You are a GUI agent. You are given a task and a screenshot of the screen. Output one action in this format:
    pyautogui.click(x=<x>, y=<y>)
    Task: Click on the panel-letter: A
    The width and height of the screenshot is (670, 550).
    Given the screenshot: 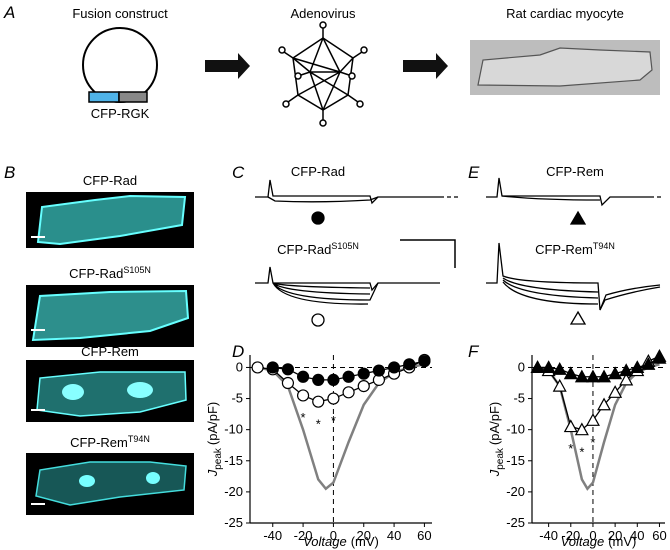 What is the action you would take?
    pyautogui.click(x=9, y=12)
    